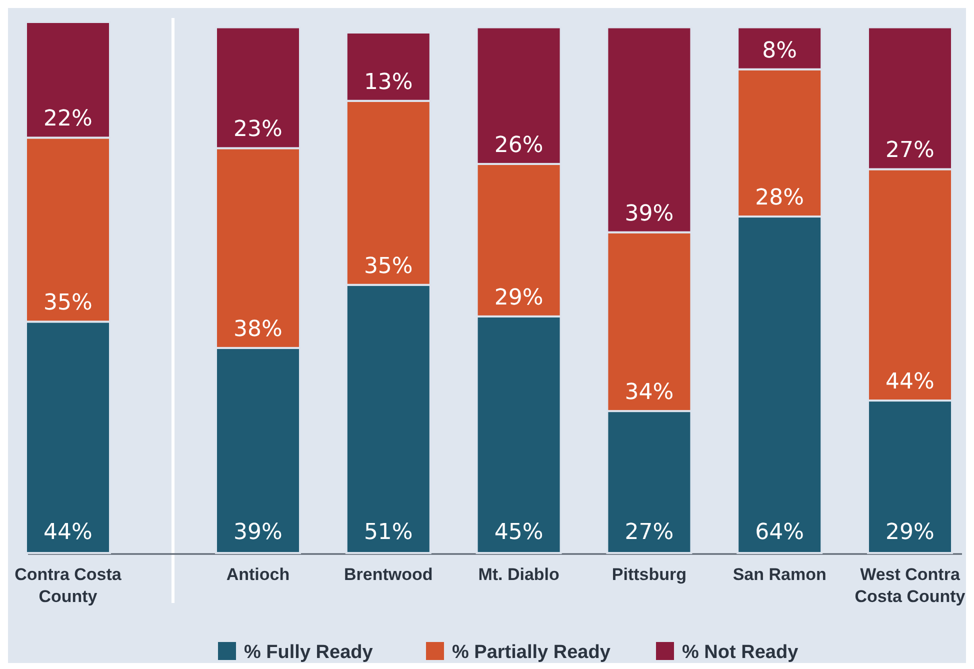  I want to click on data-label: 22%, so click(68, 119).